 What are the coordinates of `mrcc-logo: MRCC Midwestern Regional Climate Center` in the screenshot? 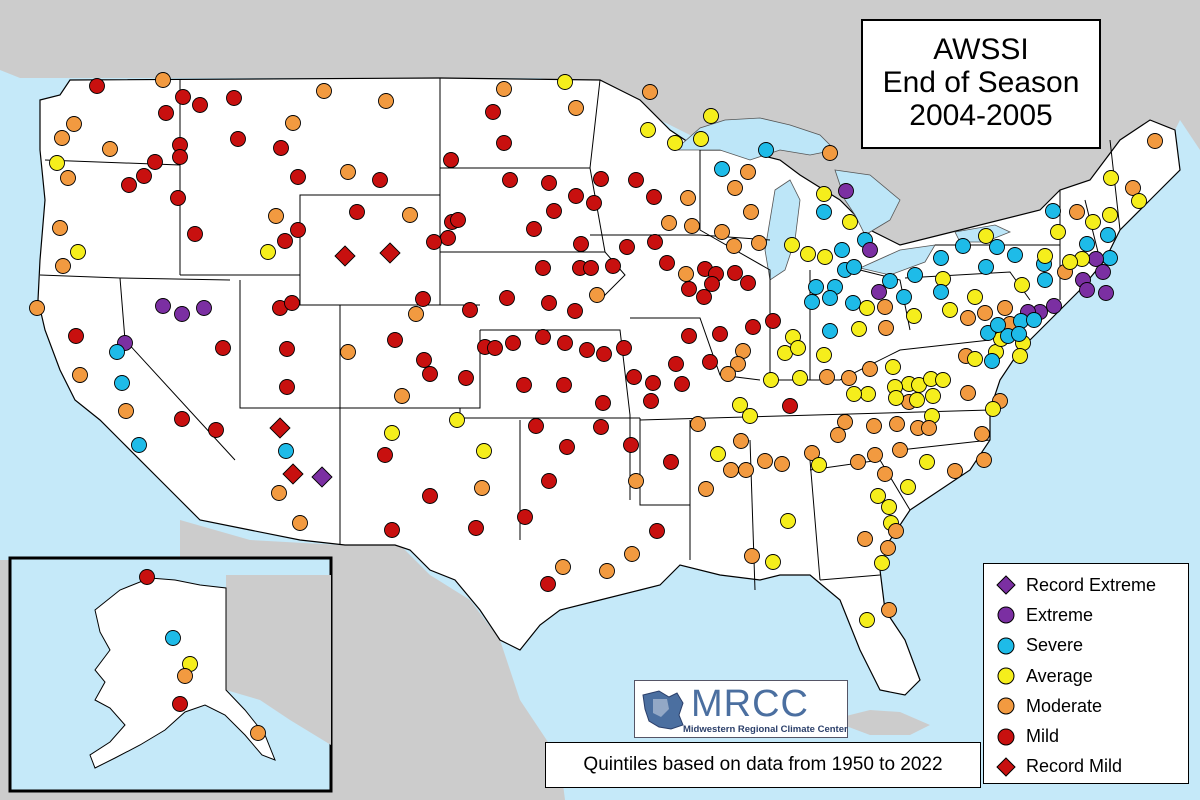 It's located at (741, 709).